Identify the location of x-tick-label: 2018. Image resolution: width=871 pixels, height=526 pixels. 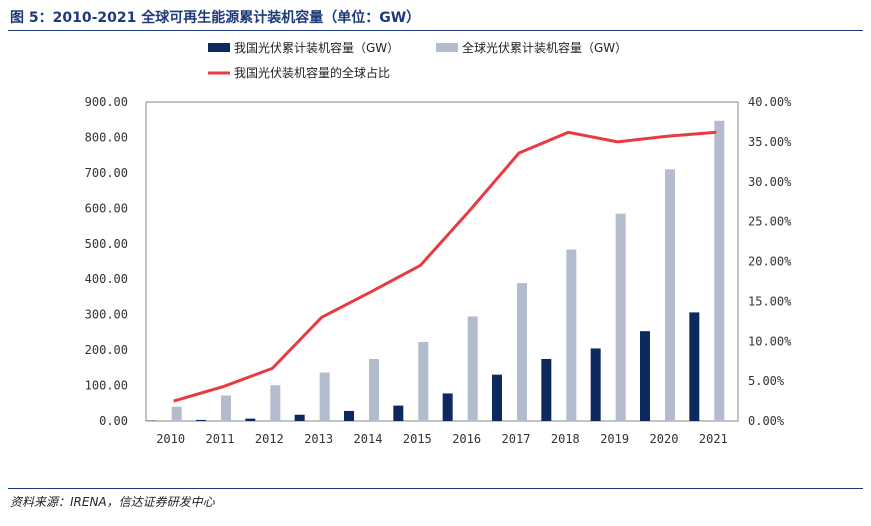
(565, 439).